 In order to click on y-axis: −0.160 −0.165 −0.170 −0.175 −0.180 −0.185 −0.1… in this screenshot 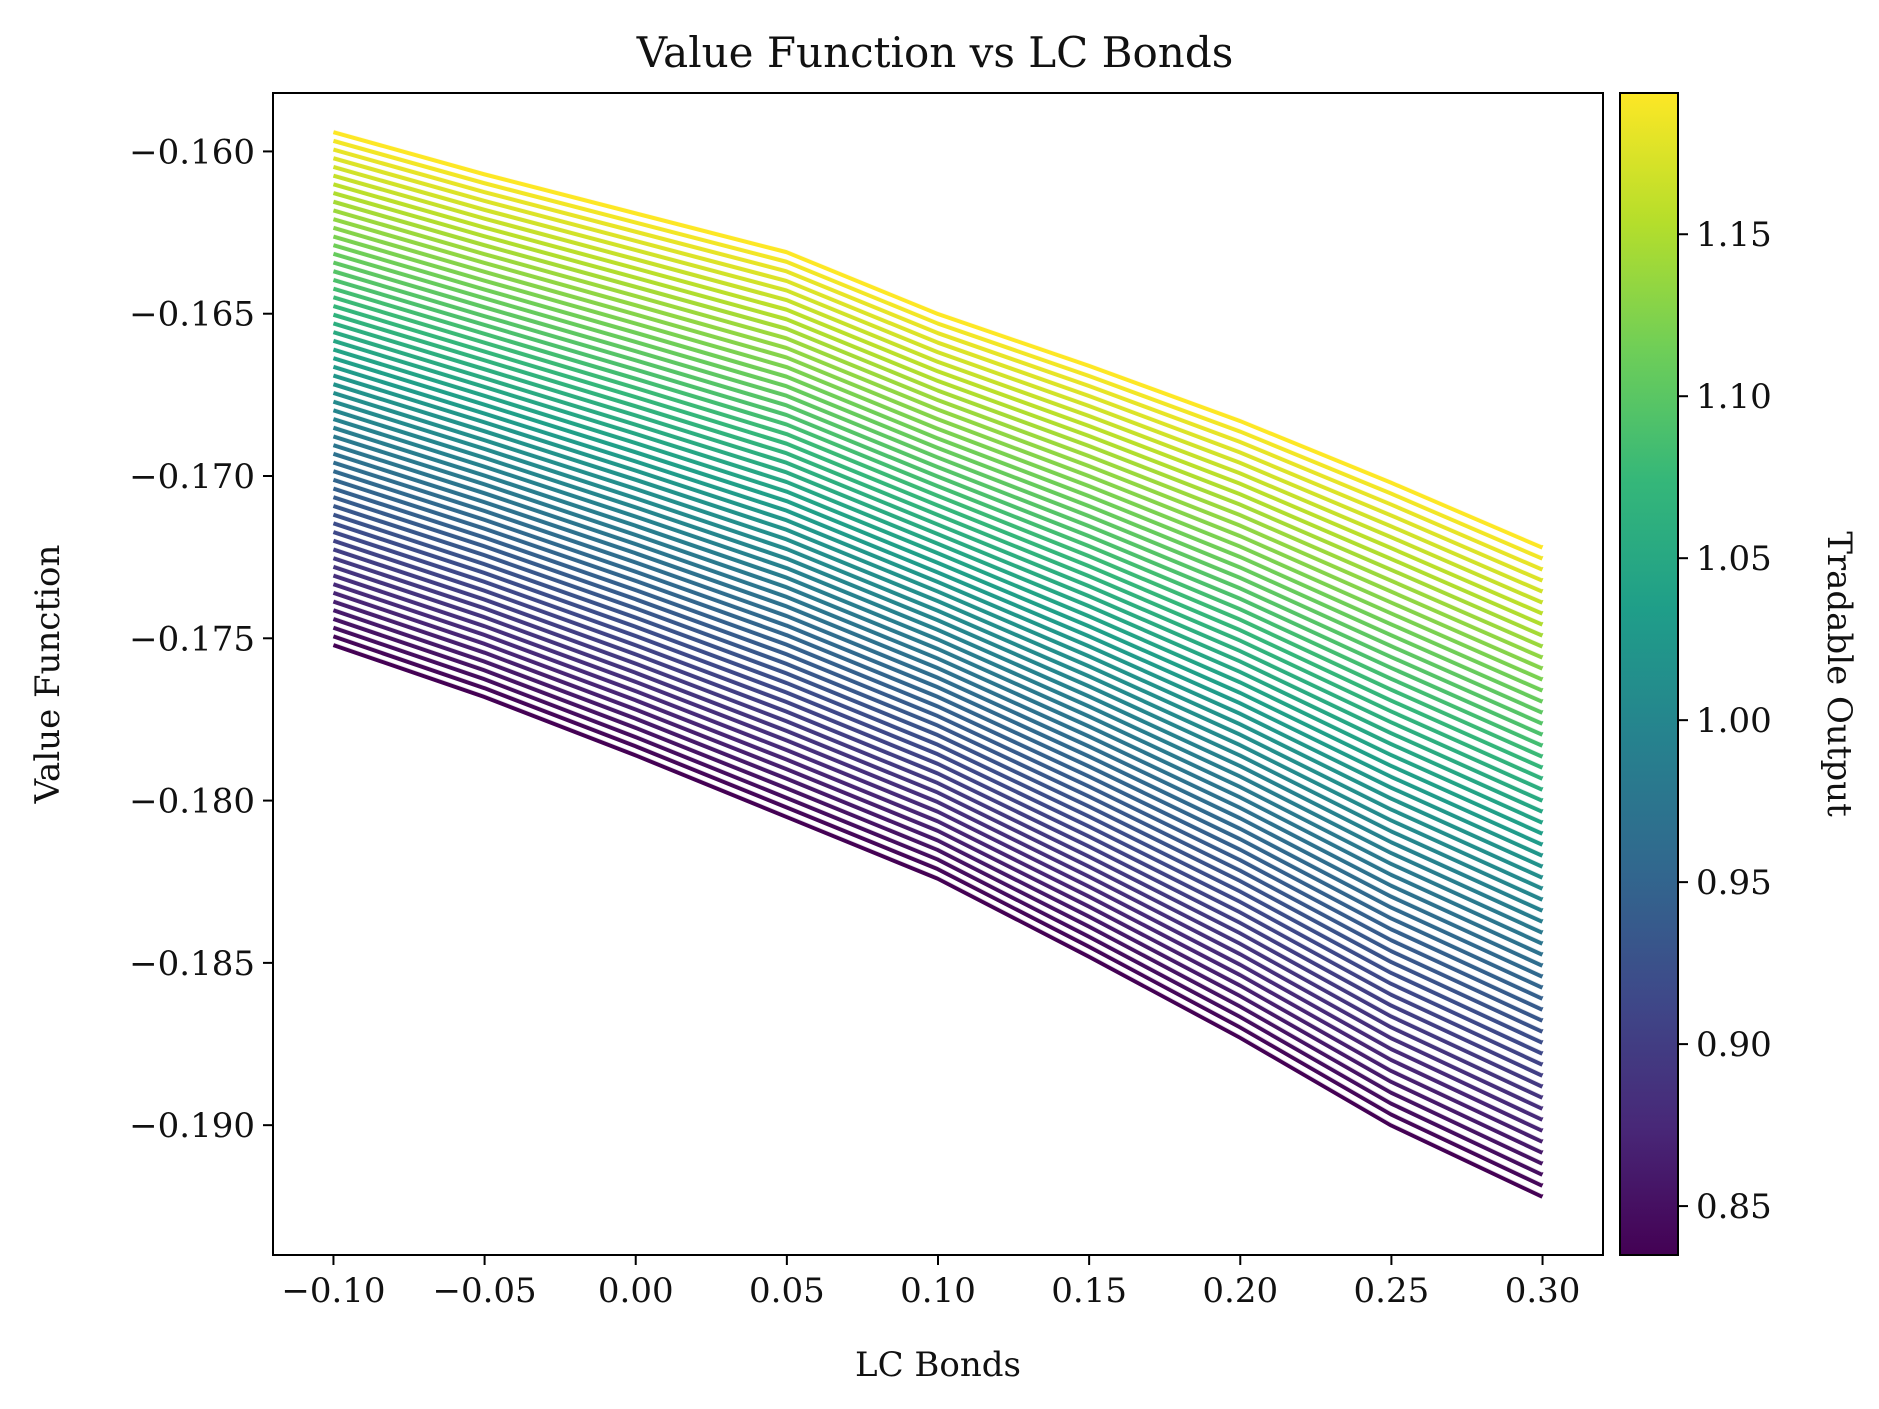, I will do `click(201, 639)`.